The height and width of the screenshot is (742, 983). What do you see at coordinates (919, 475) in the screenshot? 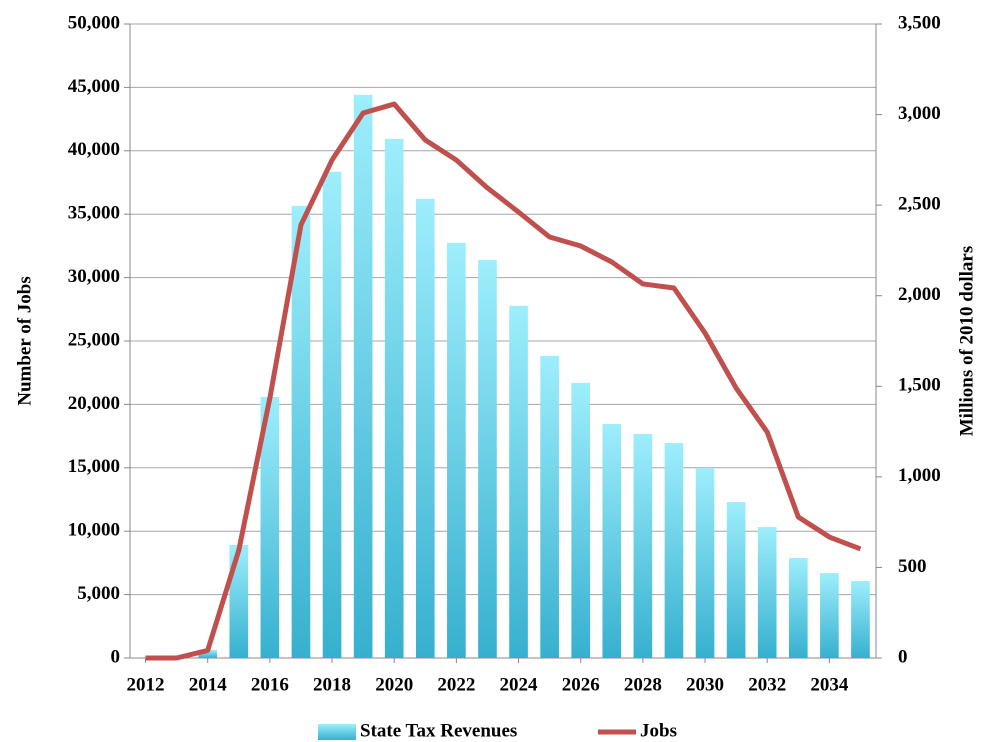
I see `y2-tick-label: 1,000` at bounding box center [919, 475].